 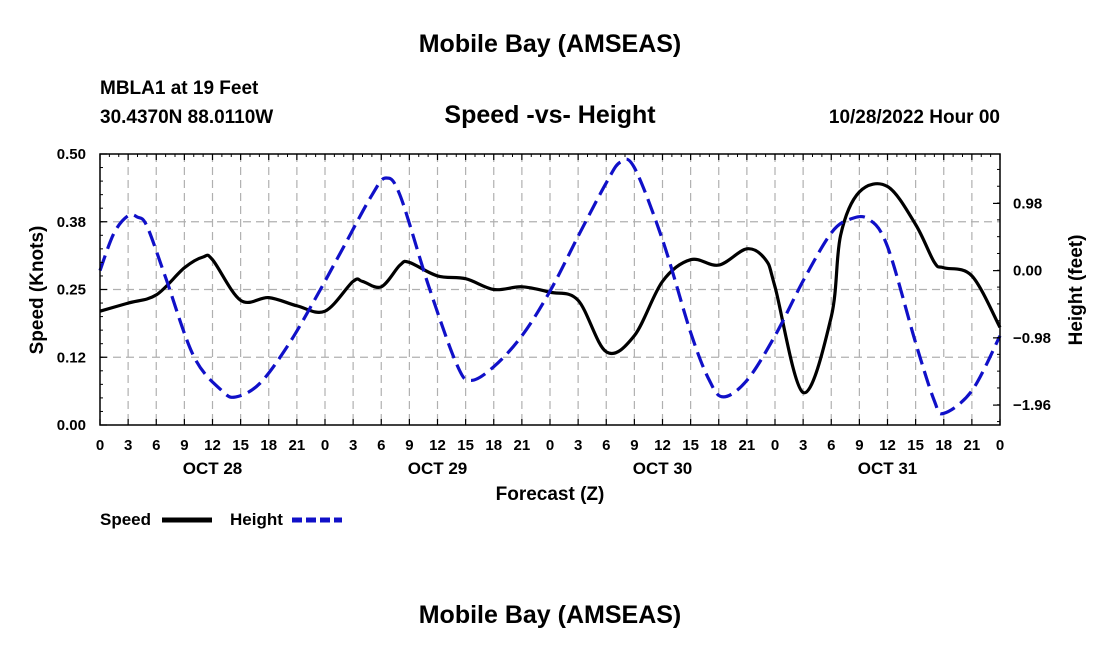 What do you see at coordinates (888, 468) in the screenshot?
I see `day-label: OCT 31` at bounding box center [888, 468].